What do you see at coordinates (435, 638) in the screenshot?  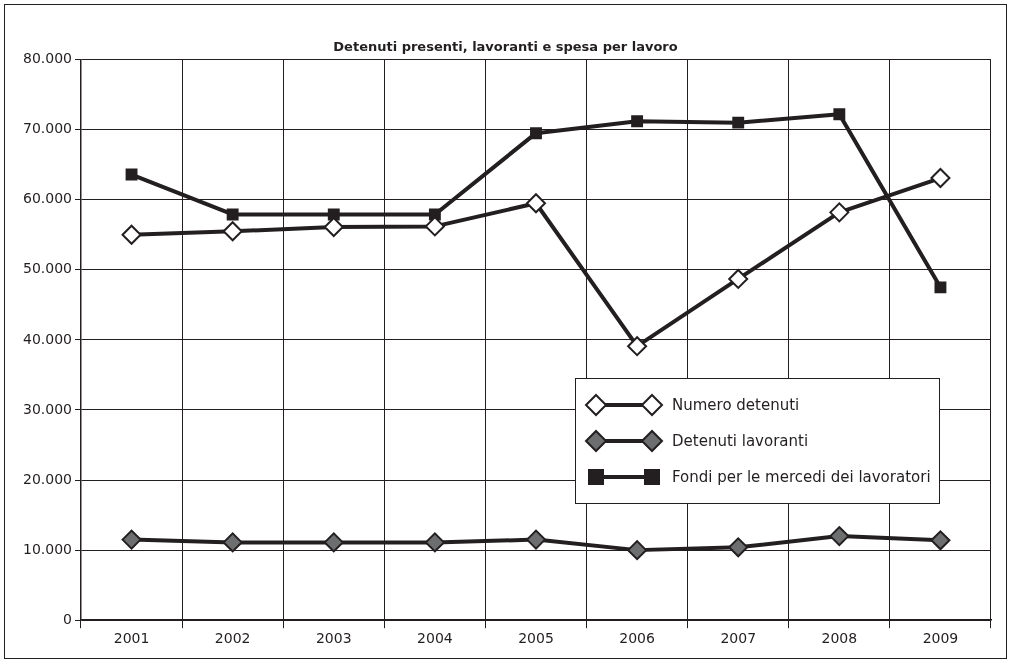 I see `x-tick-label: 2004` at bounding box center [435, 638].